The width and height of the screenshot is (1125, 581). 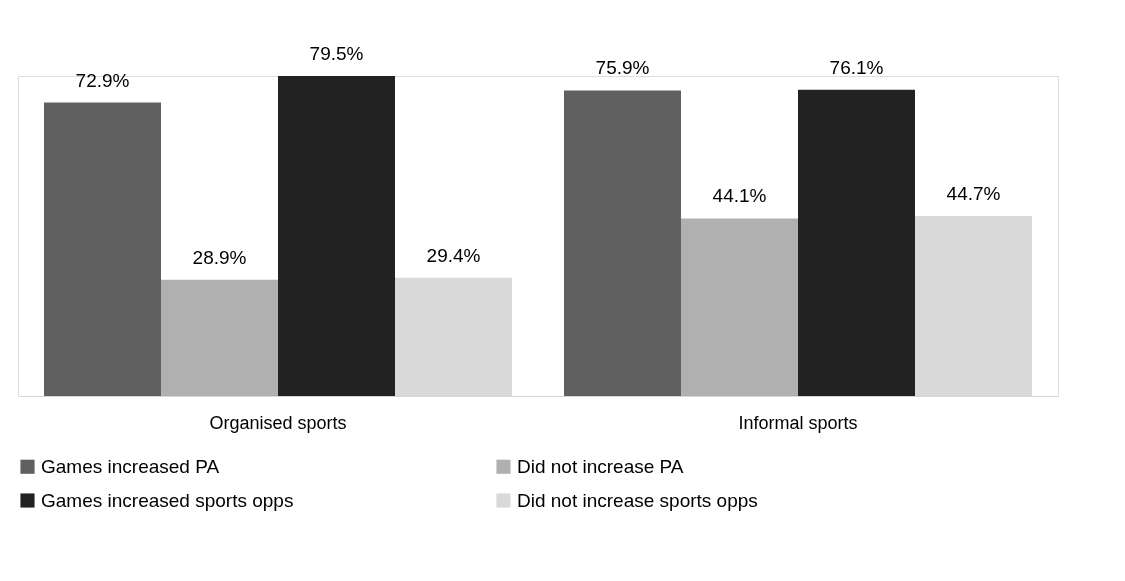 What do you see at coordinates (600, 466) in the screenshot?
I see `legend-label: Did not increase PA` at bounding box center [600, 466].